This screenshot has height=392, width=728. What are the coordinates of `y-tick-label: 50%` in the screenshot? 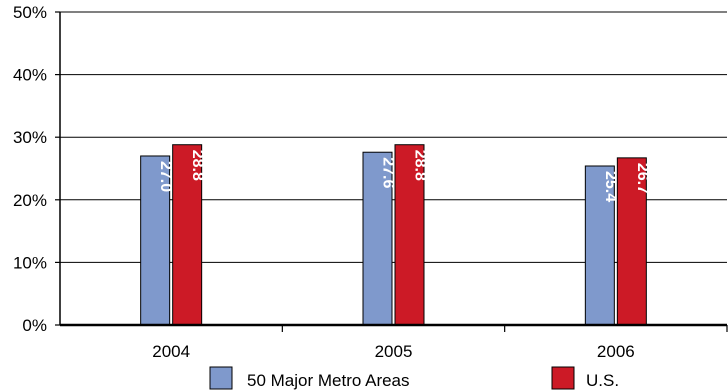 It's located at (30, 12).